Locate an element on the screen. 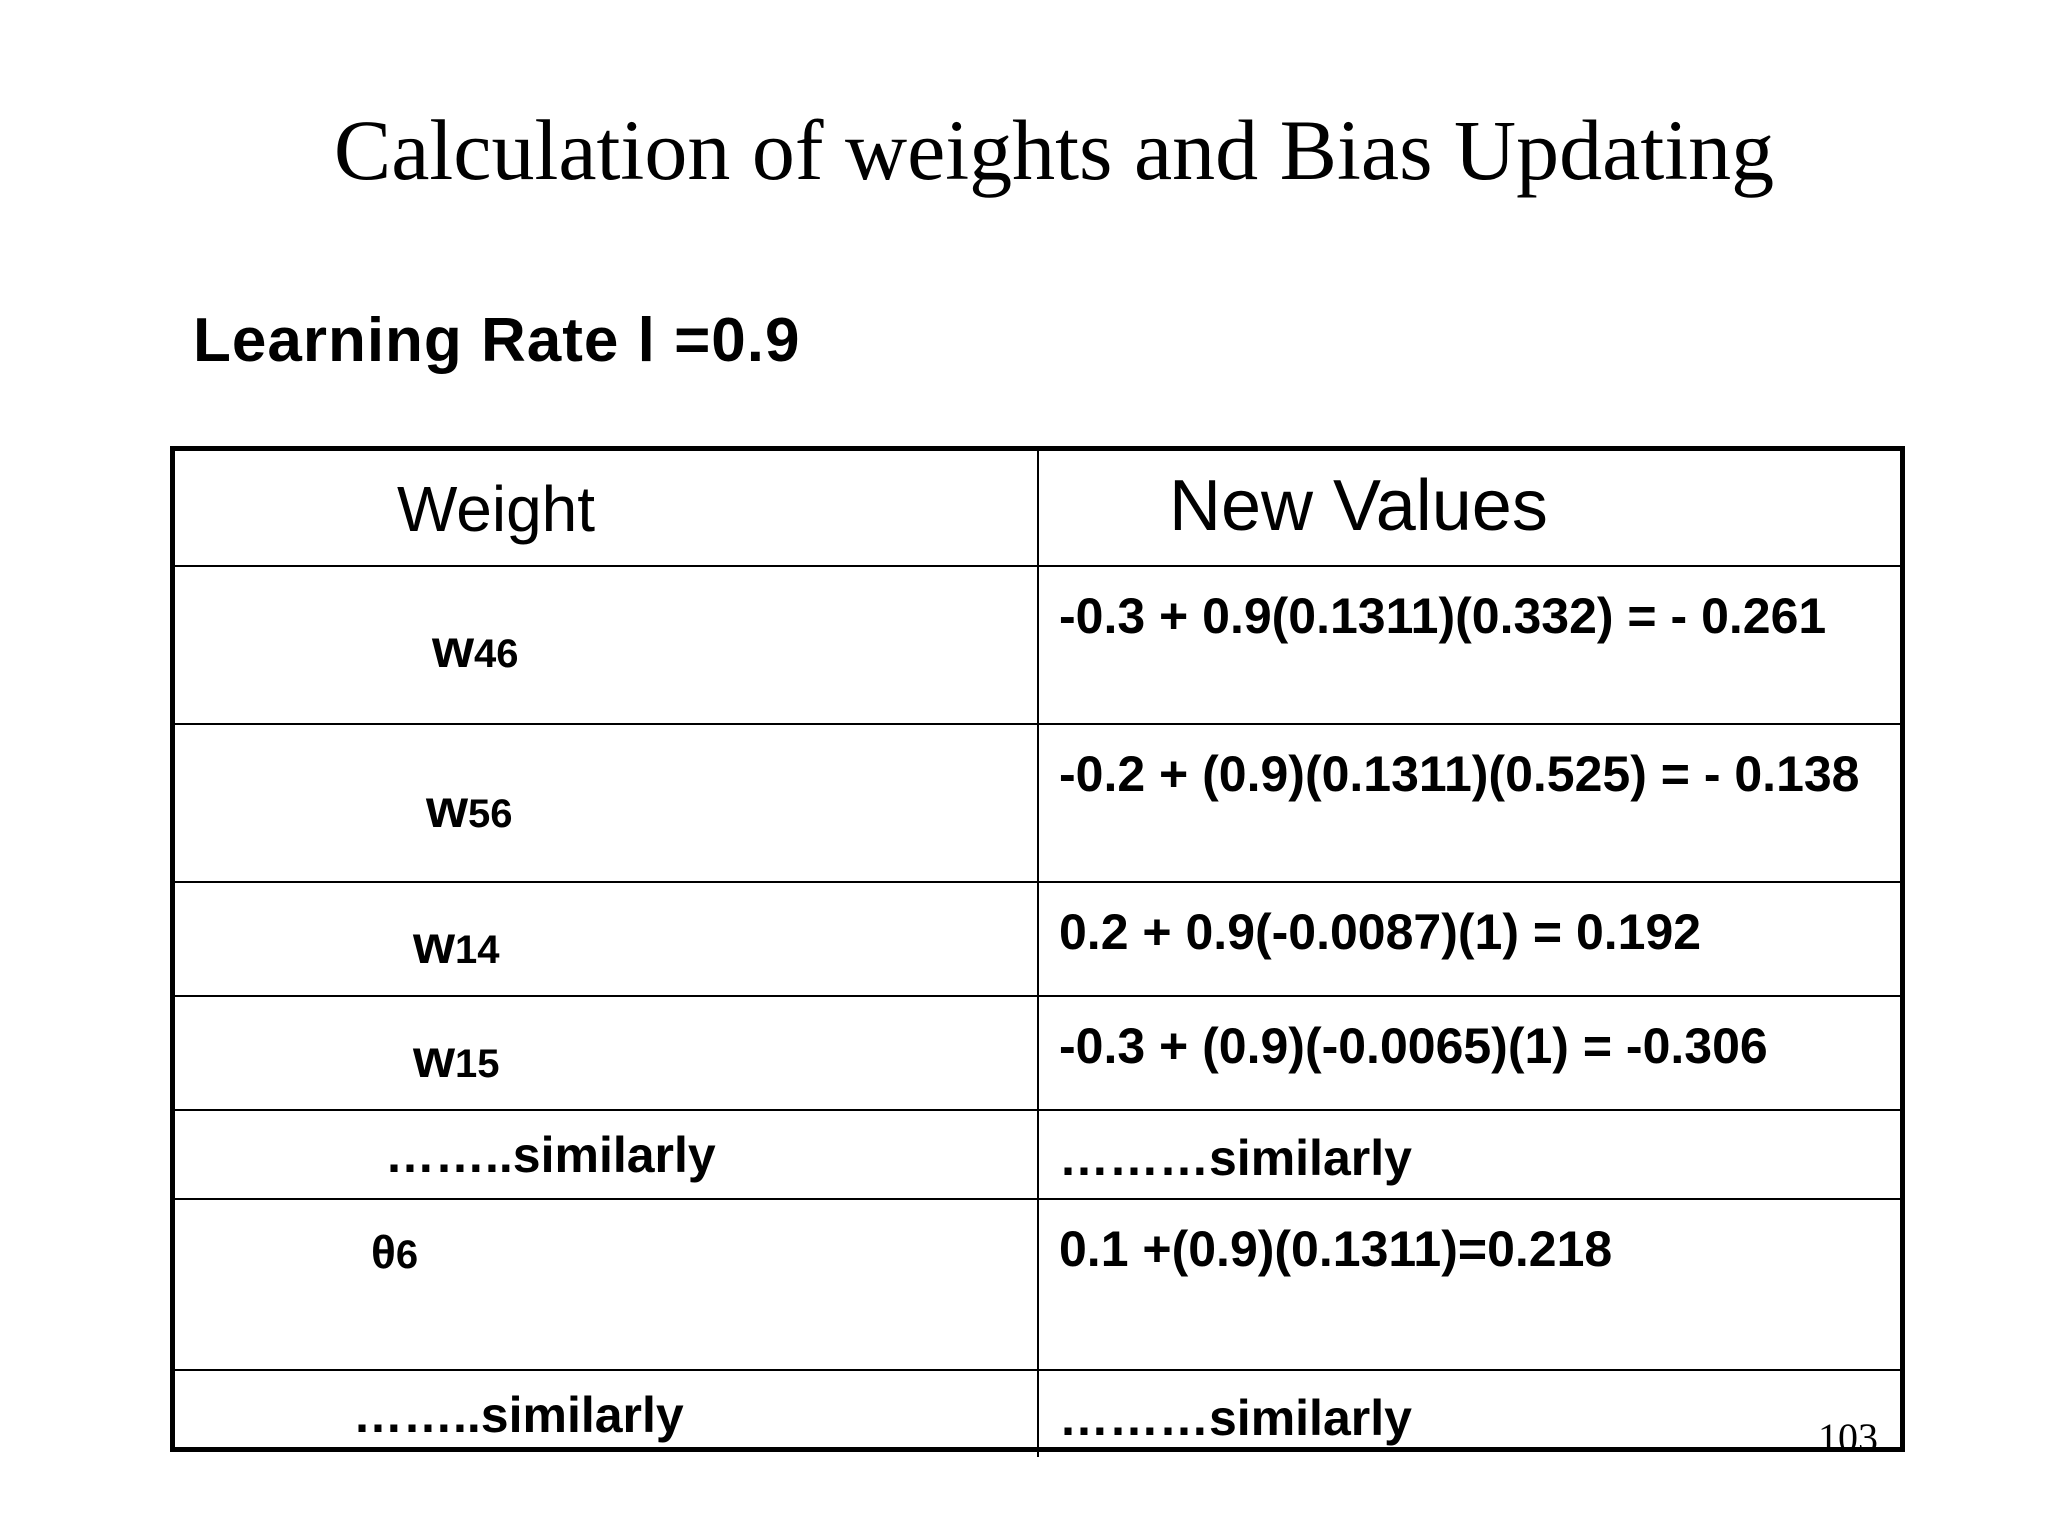 Image resolution: width=2048 pixels, height=1536 pixels. slide-title: Calculation of weights and Bias Updating is located at coordinates (1054, 150).